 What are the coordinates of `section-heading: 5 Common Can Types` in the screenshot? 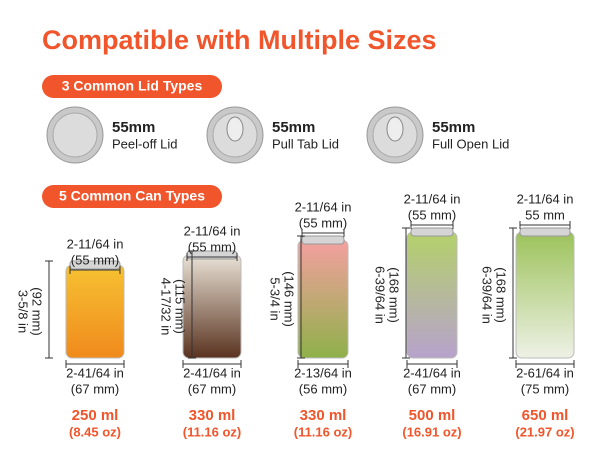 It's located at (132, 196).